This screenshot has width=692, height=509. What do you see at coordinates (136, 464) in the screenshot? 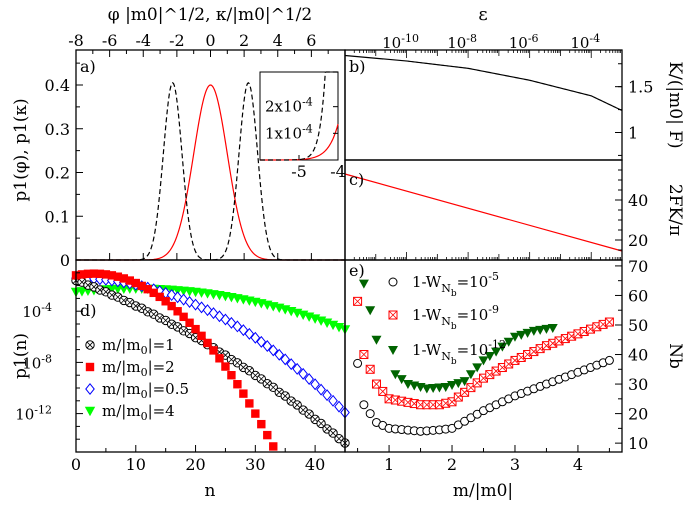
I see `x-tick-label: 10` at bounding box center [136, 464].